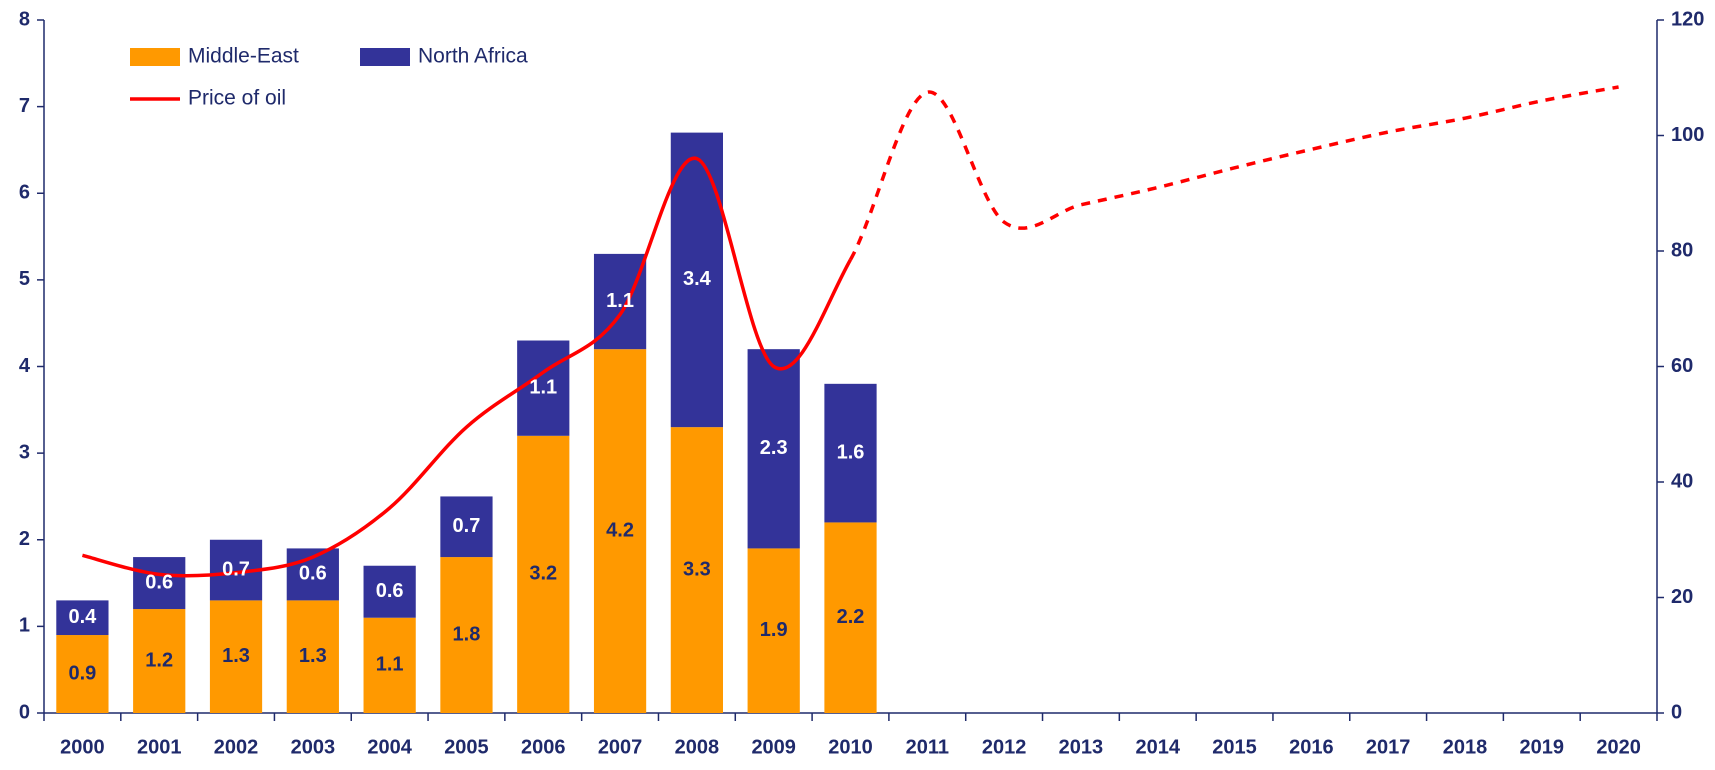 The image size is (1715, 770). I want to click on value-label: 3.2, so click(543, 574).